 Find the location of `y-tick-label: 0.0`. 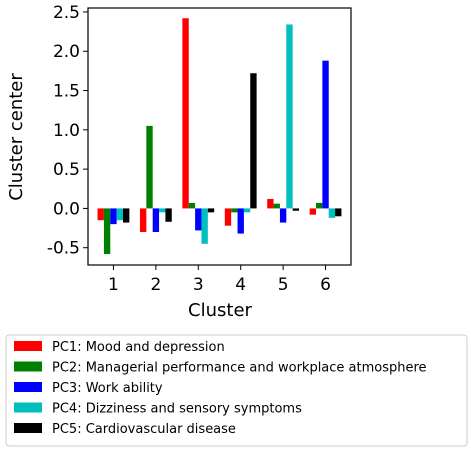

y-tick-label: 0.0 is located at coordinates (66, 209).